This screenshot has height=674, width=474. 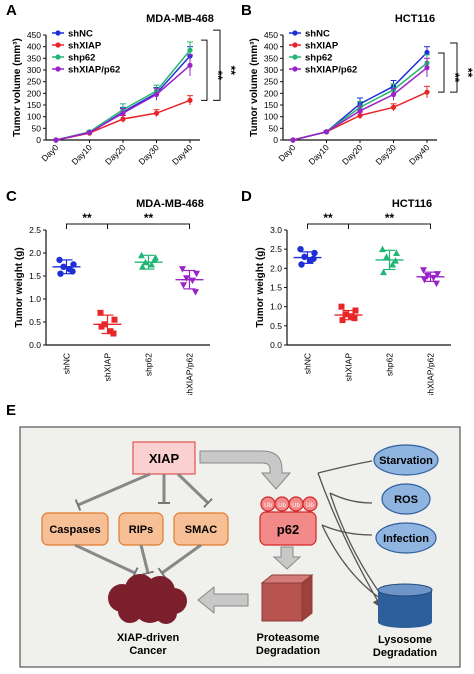 I want to click on smac-label: SMAC, so click(x=201, y=530).